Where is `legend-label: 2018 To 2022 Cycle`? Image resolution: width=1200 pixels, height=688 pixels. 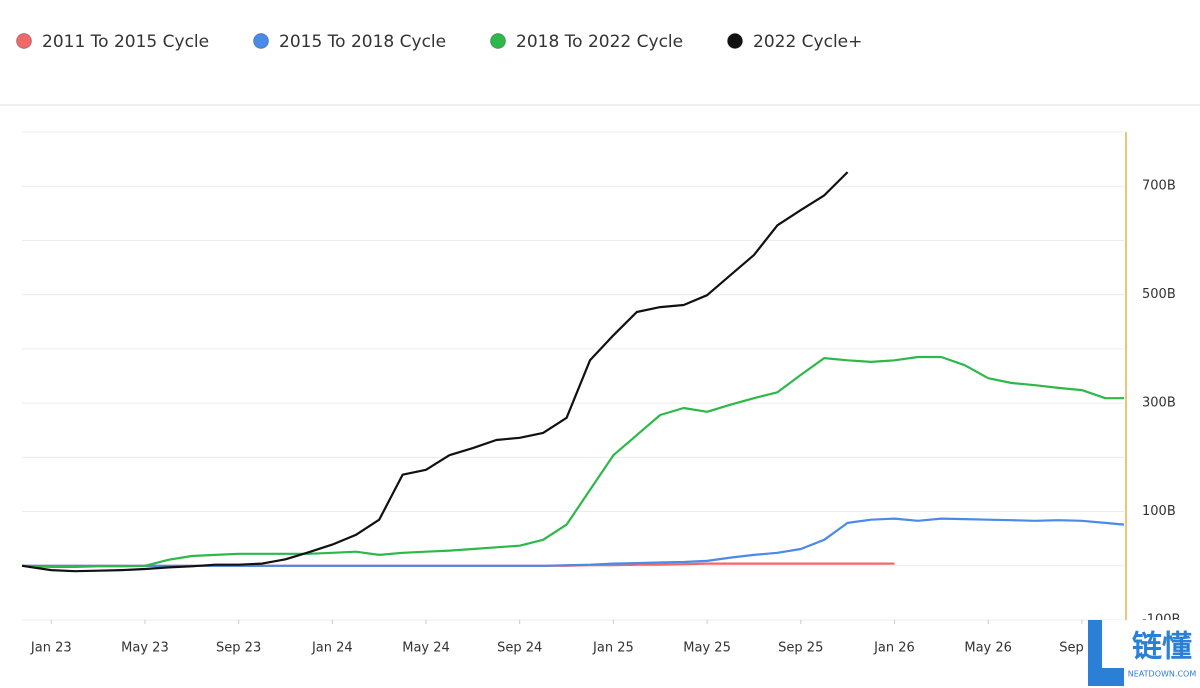
legend-label: 2018 To 2022 Cycle is located at coordinates (599, 42).